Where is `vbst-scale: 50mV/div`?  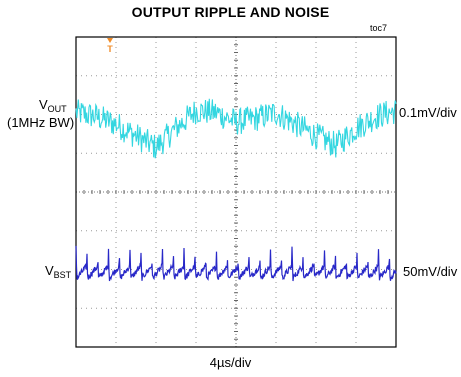
vbst-scale: 50mV/div is located at coordinates (430, 271).